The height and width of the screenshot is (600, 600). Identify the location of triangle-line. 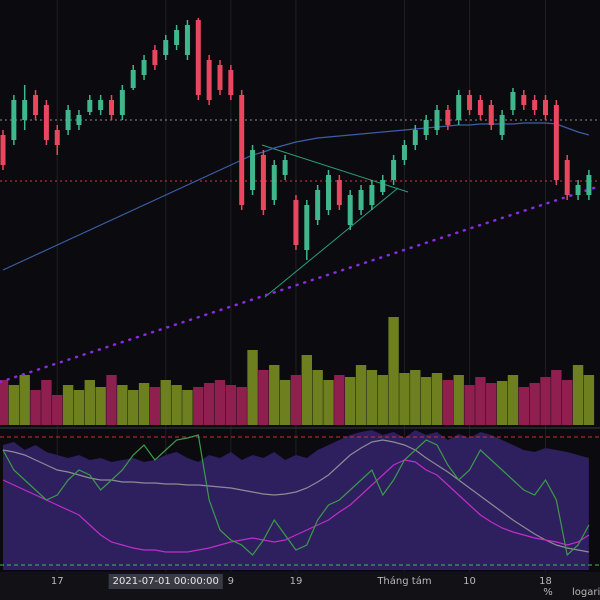
(331, 242).